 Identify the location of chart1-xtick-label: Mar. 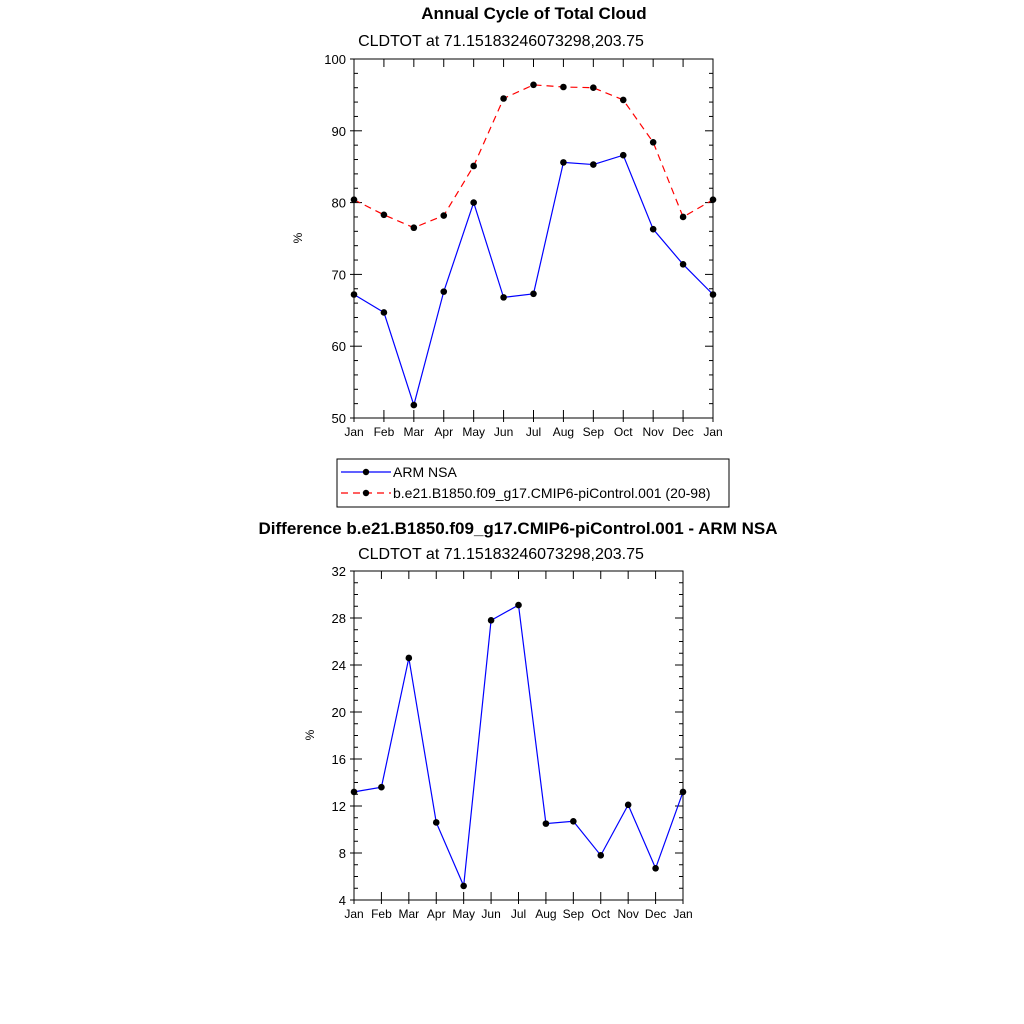
(413, 432).